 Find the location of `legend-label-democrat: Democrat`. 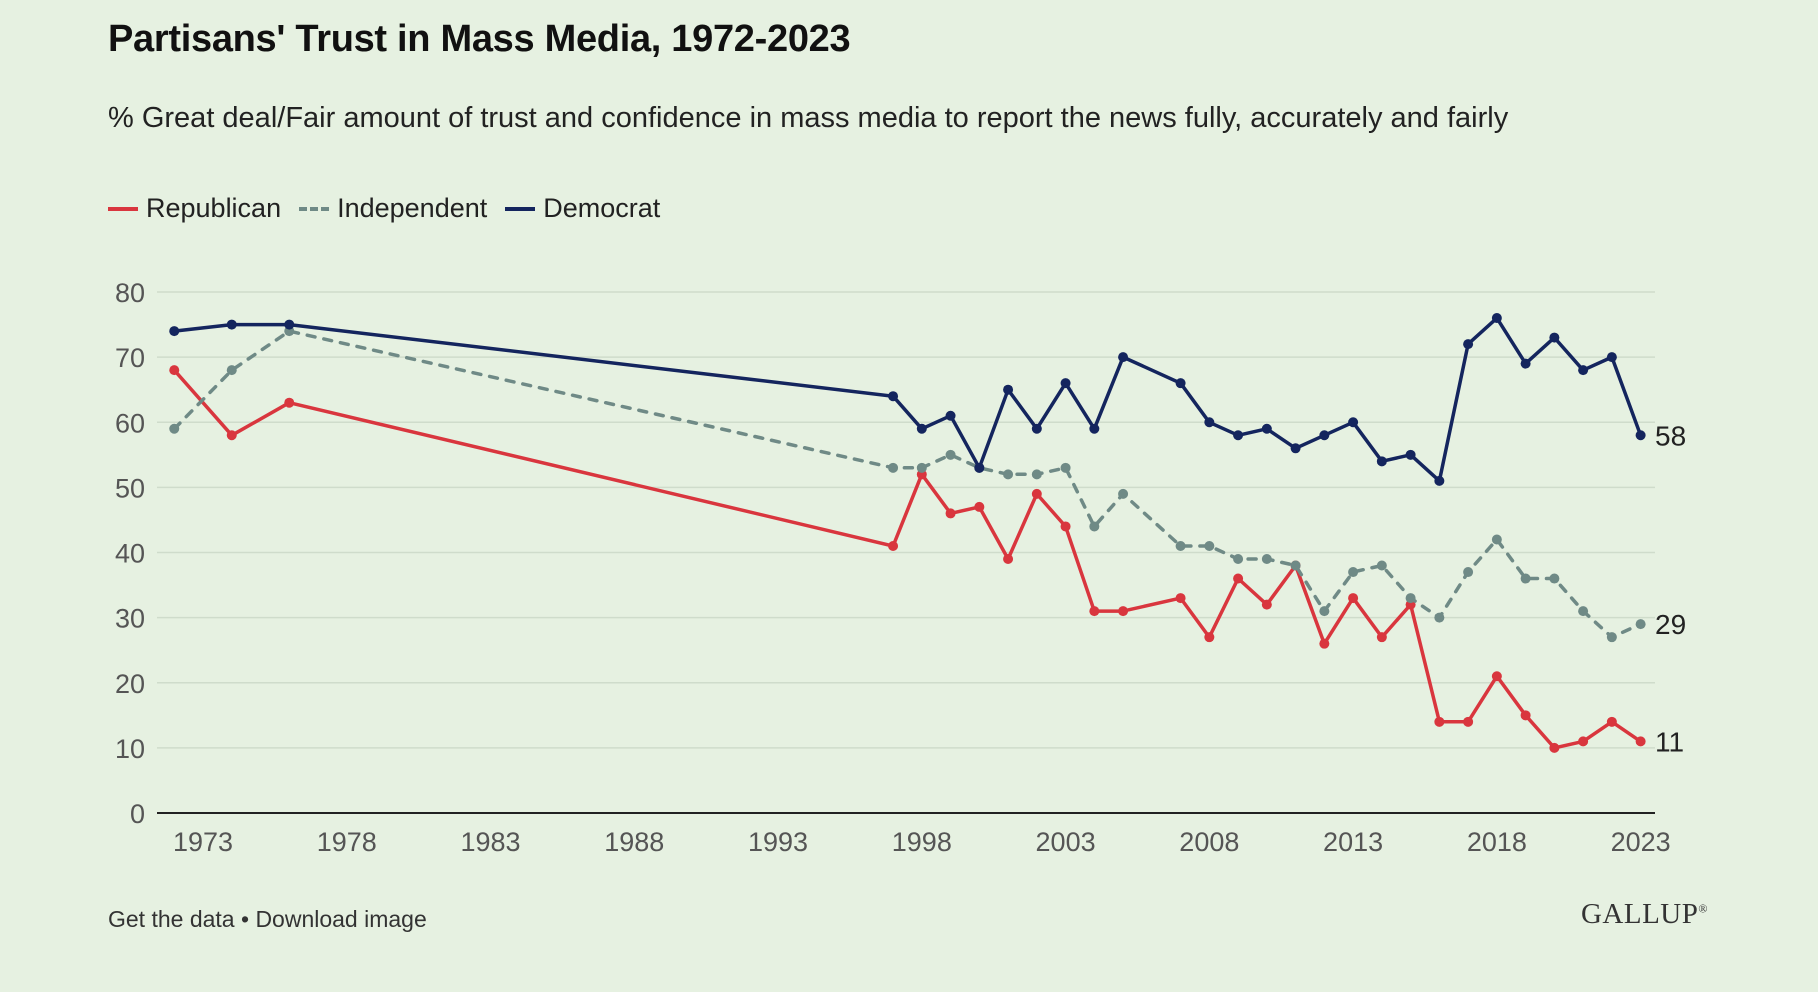

legend-label-democrat: Democrat is located at coordinates (602, 208).